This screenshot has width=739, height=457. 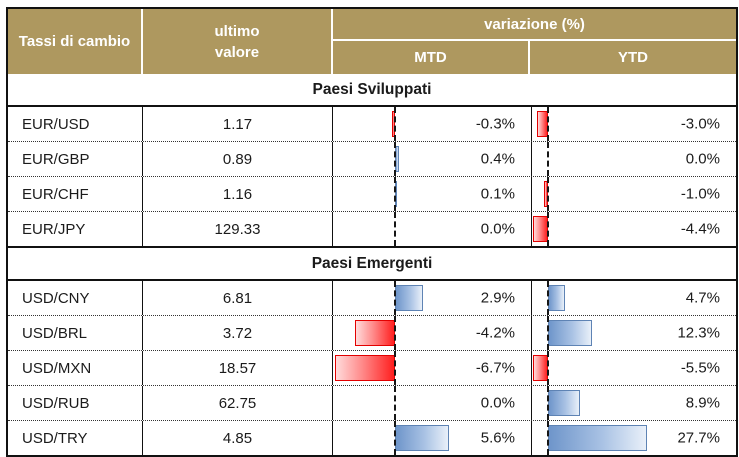 What do you see at coordinates (634, 368) in the screenshot?
I see `ytd-bar-cell: -5.5%` at bounding box center [634, 368].